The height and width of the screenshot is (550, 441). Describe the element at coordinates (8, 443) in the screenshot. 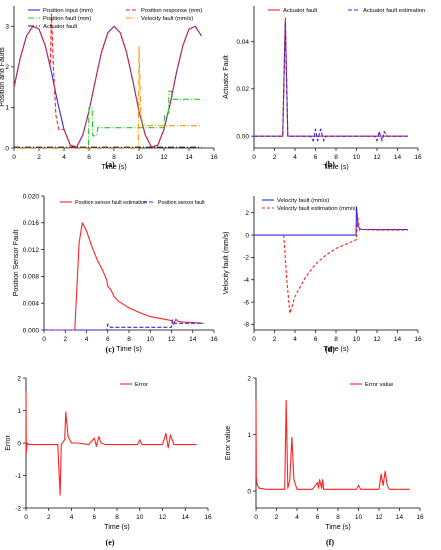

I see `y-axis-title: Error` at that location.